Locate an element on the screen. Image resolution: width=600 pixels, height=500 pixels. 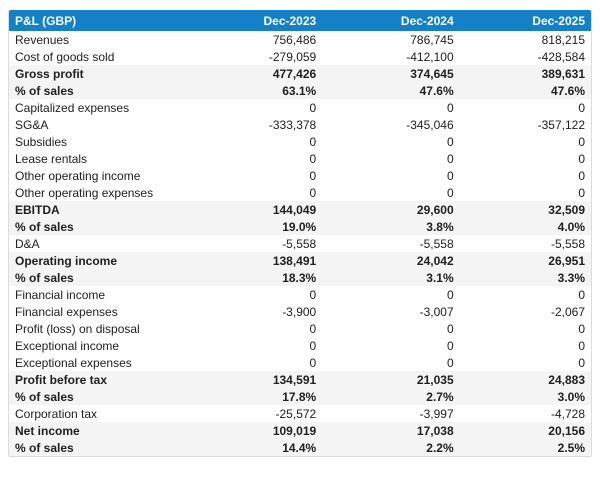
row-value: 17.8% is located at coordinates (254, 396).